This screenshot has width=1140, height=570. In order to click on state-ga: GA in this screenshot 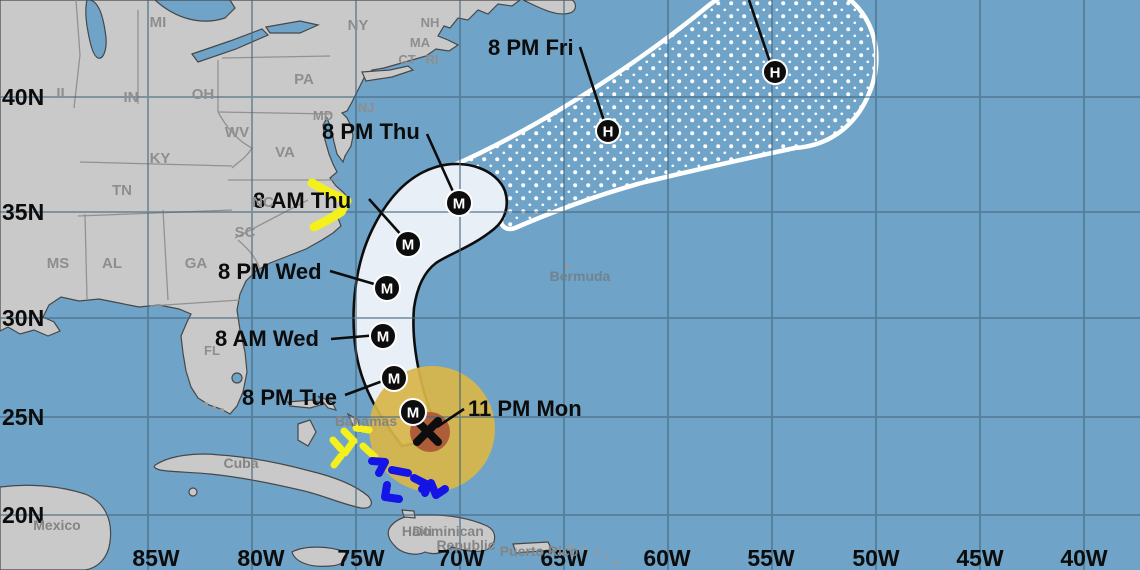, I will do `click(196, 263)`.